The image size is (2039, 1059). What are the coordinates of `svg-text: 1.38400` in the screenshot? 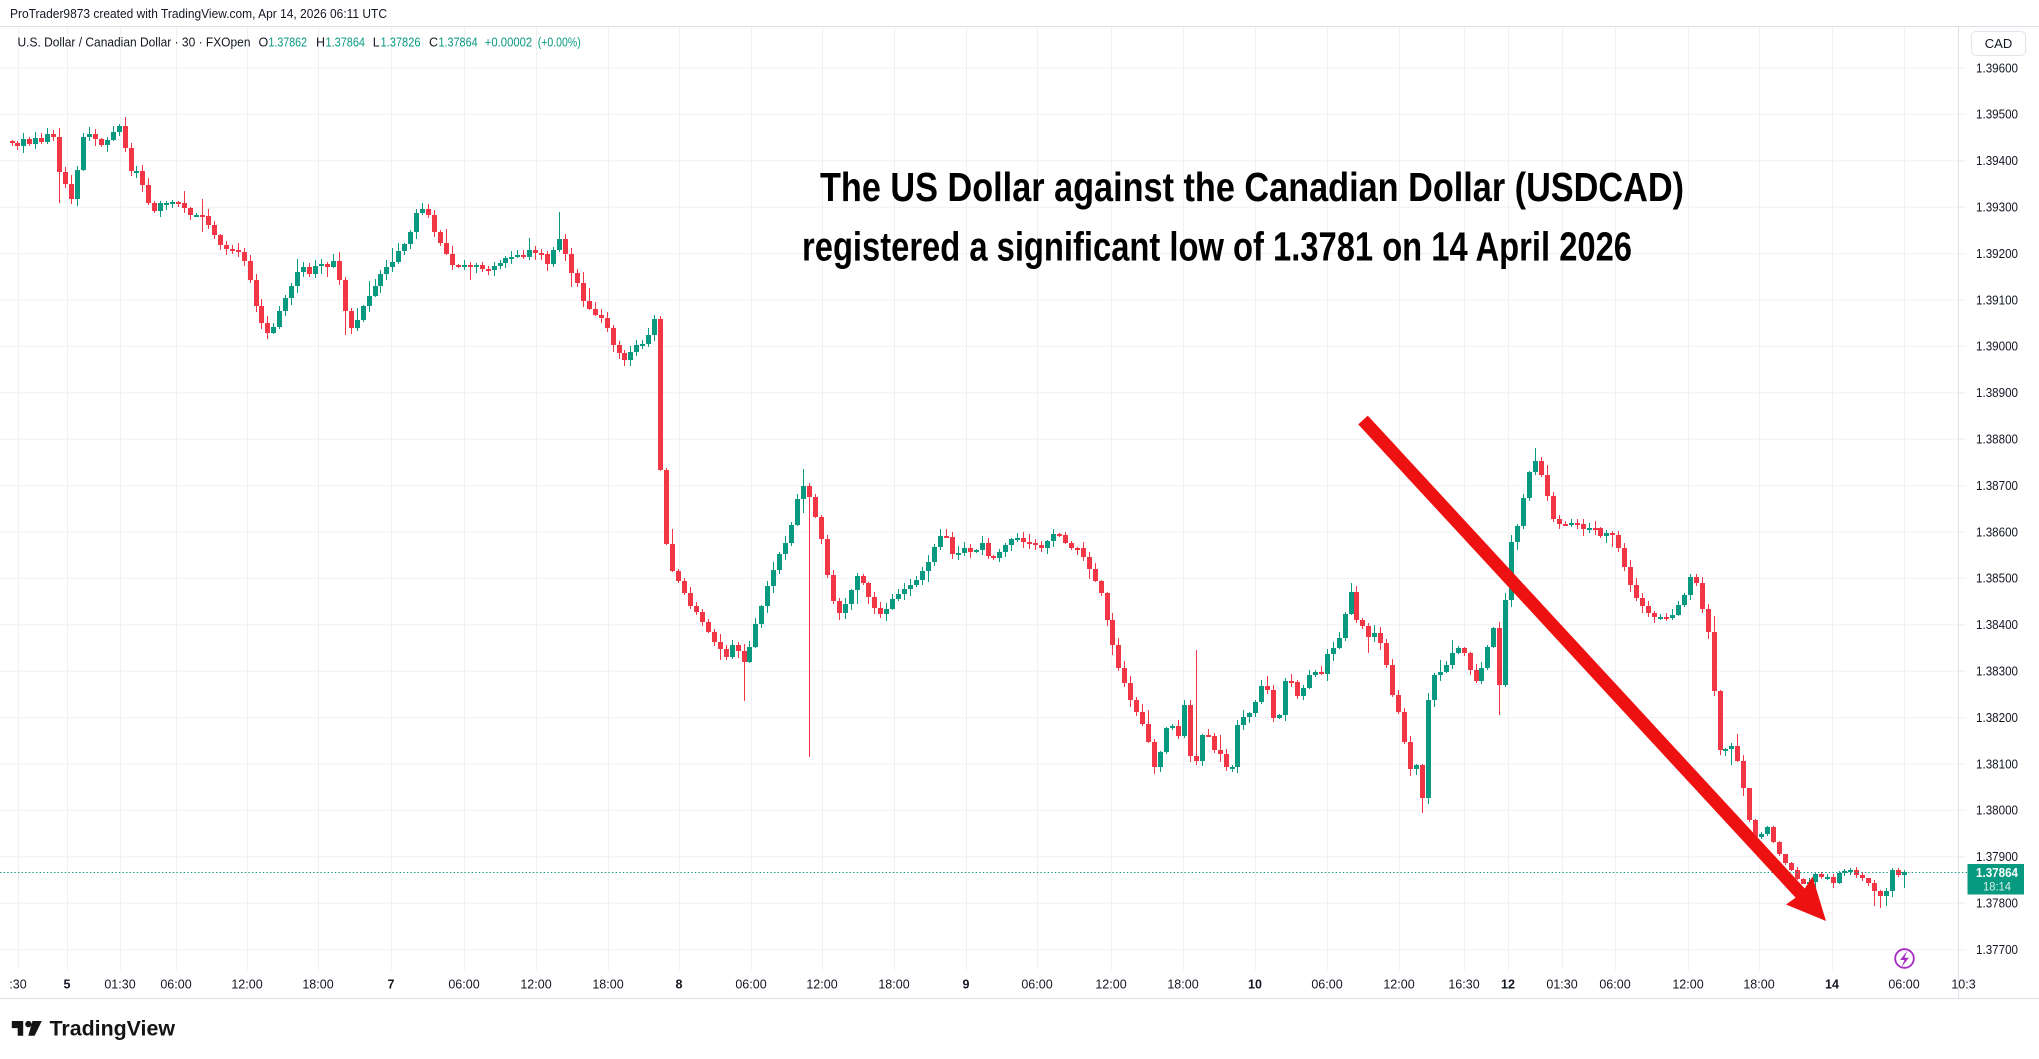 It's located at (1997, 625).